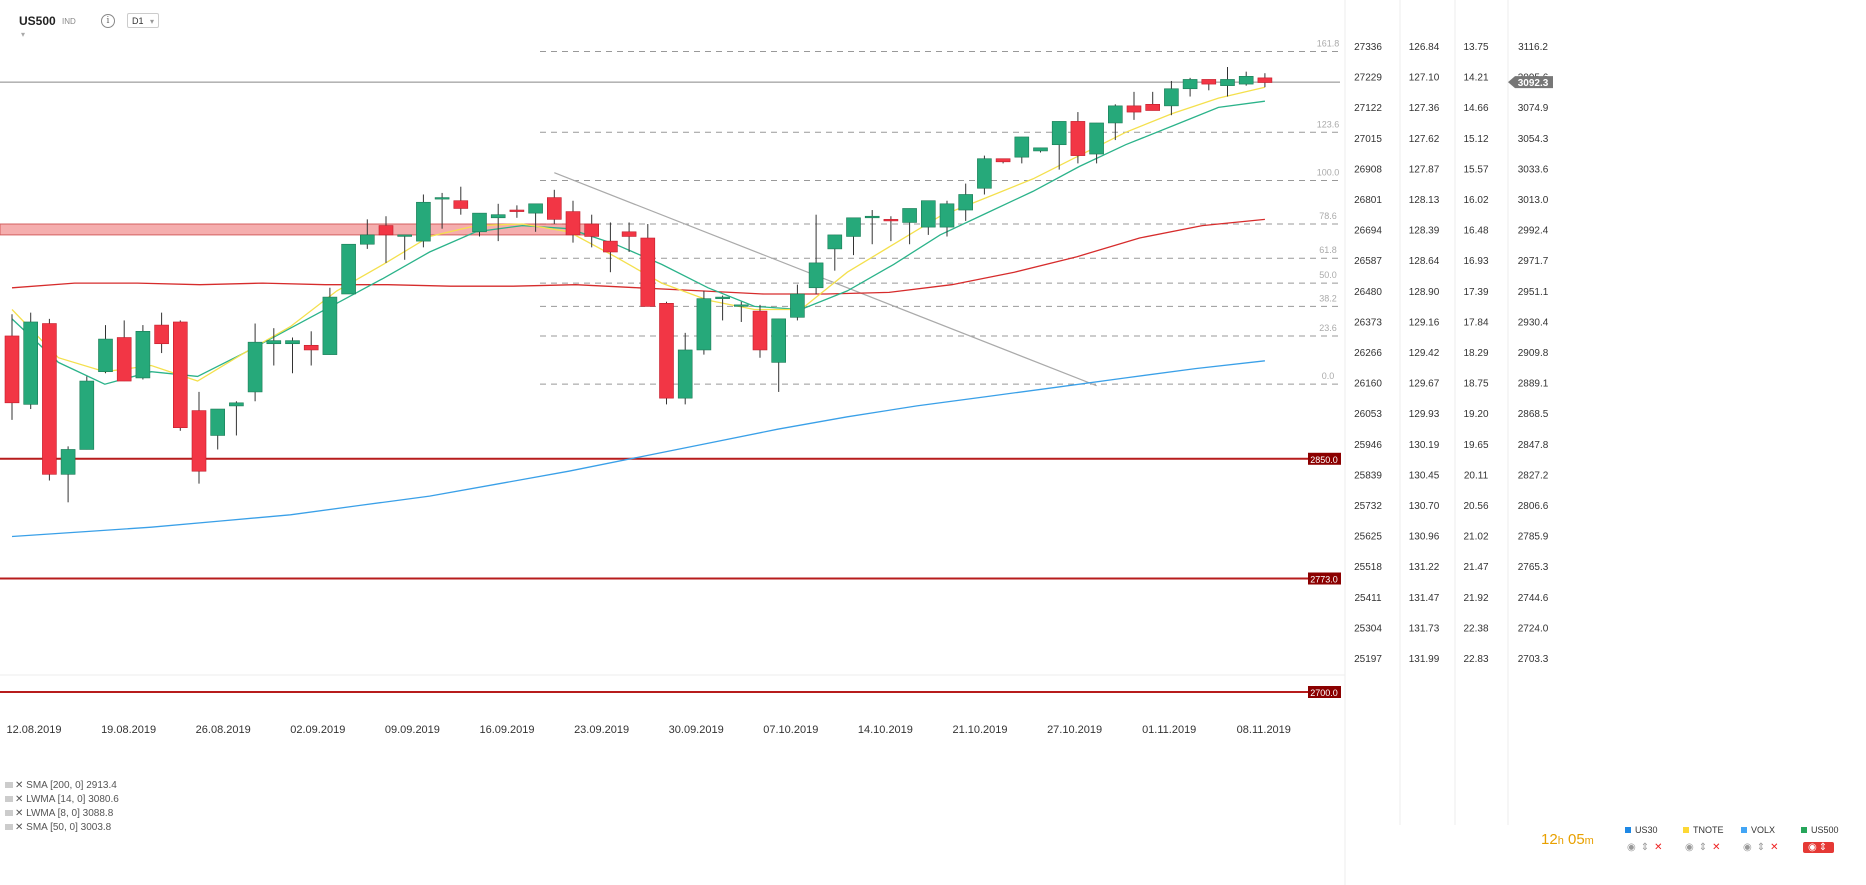 The image size is (1866, 885). Describe the element at coordinates (979, 730) in the screenshot. I see `x-axis-label: 21.10.2019` at that location.